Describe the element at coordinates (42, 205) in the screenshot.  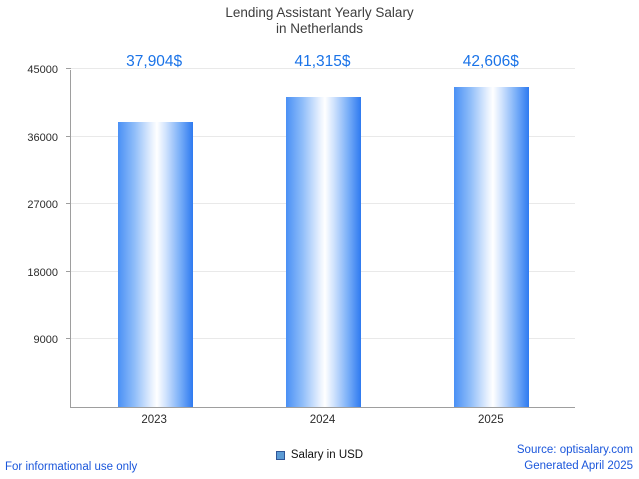
I see `y-tick-label: 27000` at that location.